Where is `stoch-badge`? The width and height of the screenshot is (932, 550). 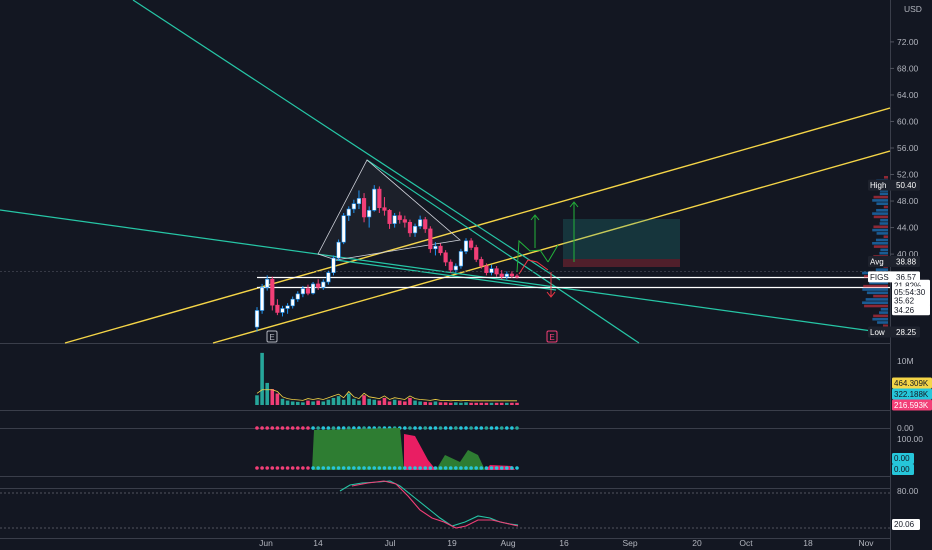
stoch-badge is located at coordinates (906, 524).